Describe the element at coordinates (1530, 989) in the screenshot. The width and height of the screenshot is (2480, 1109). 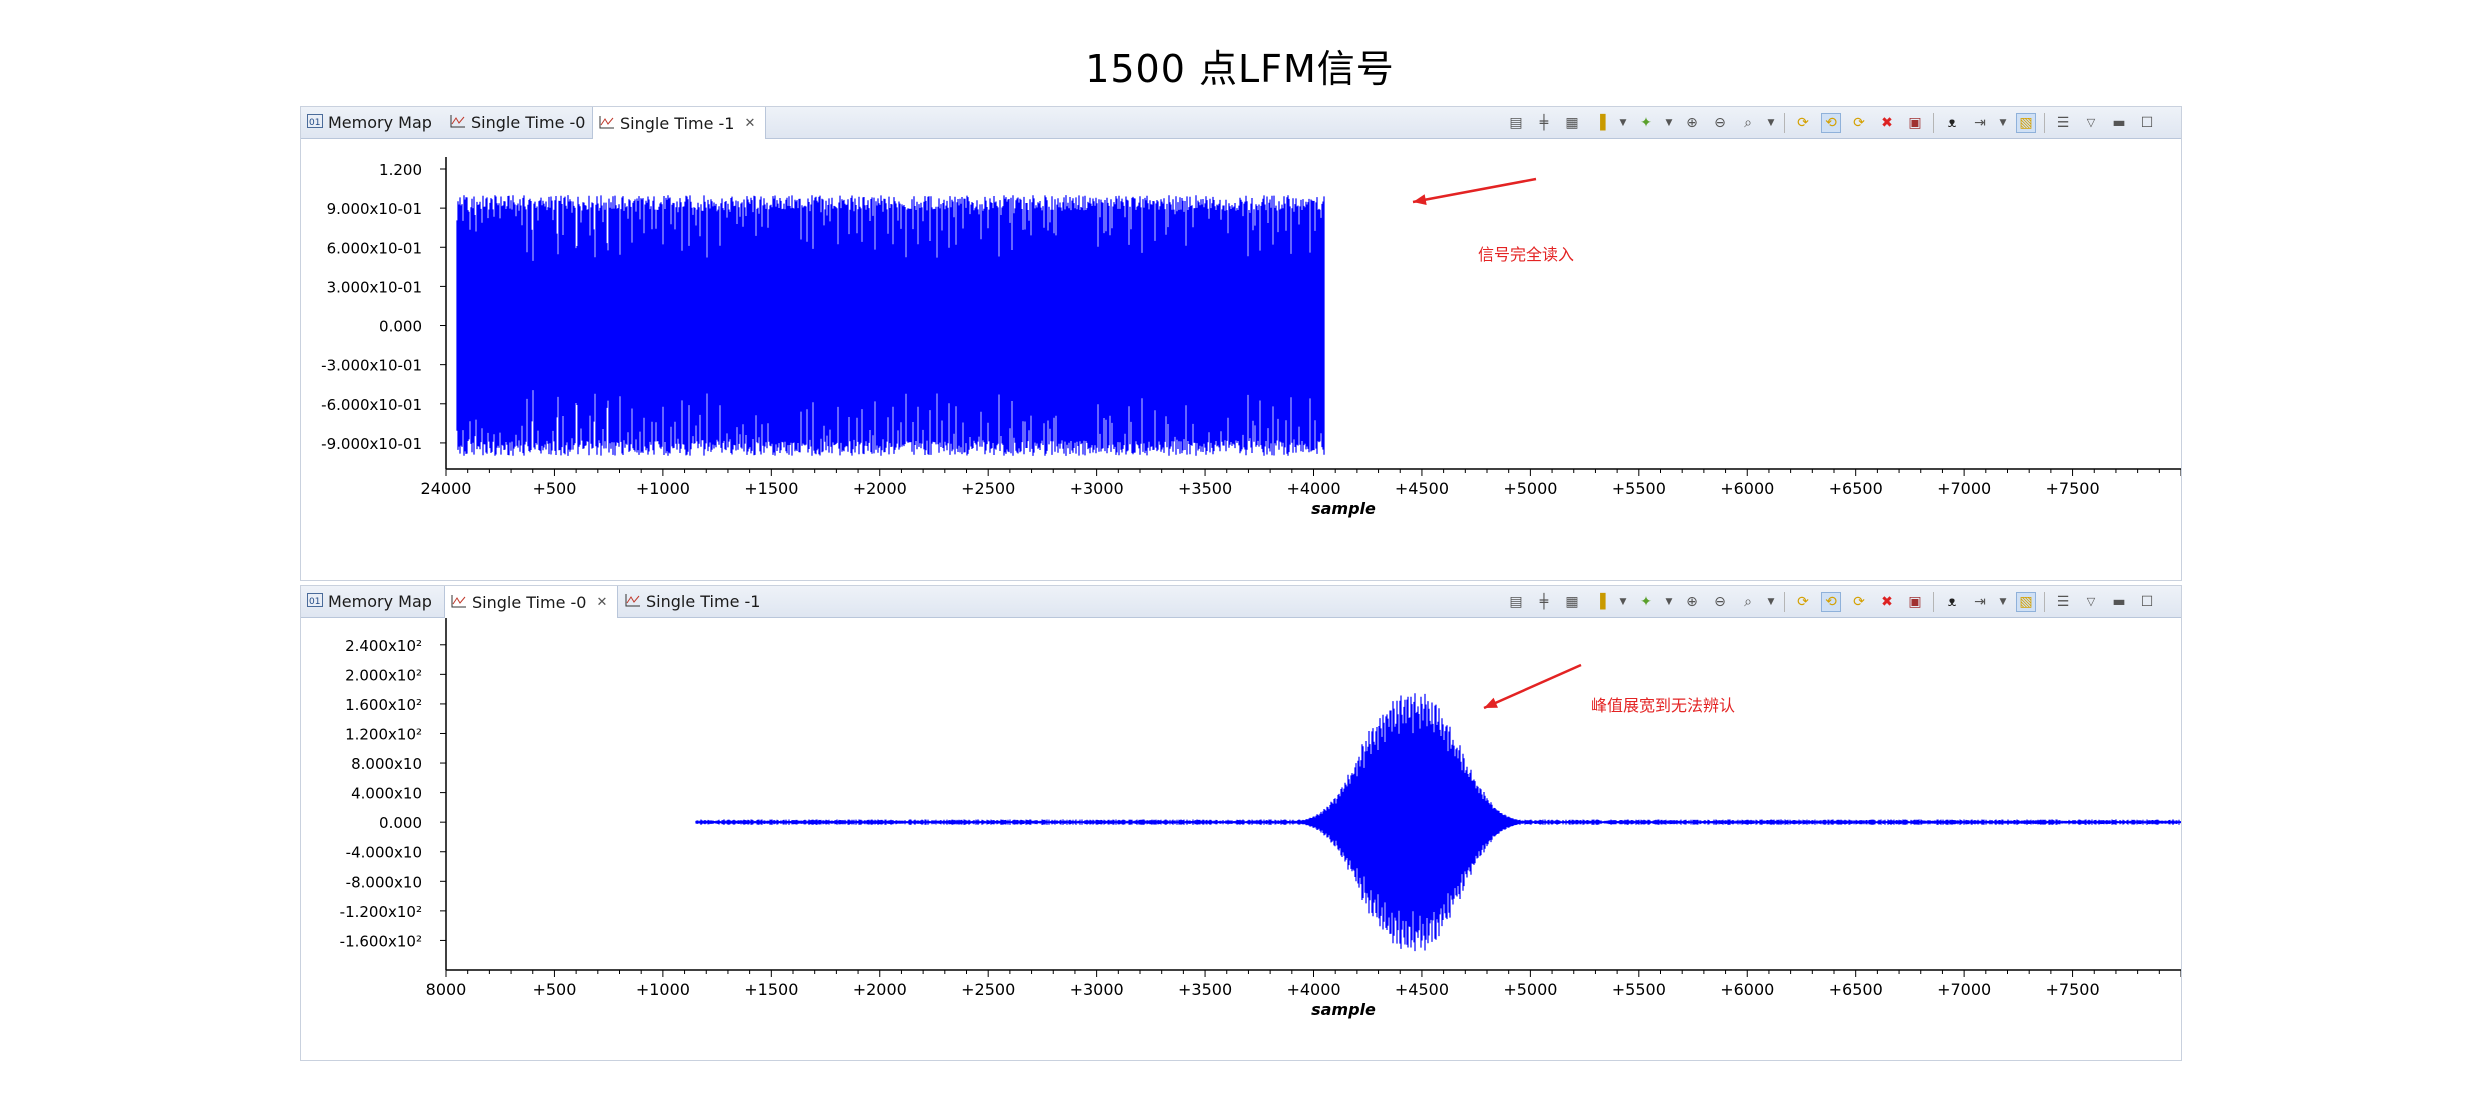
I see `x-tick-label: +5000` at that location.